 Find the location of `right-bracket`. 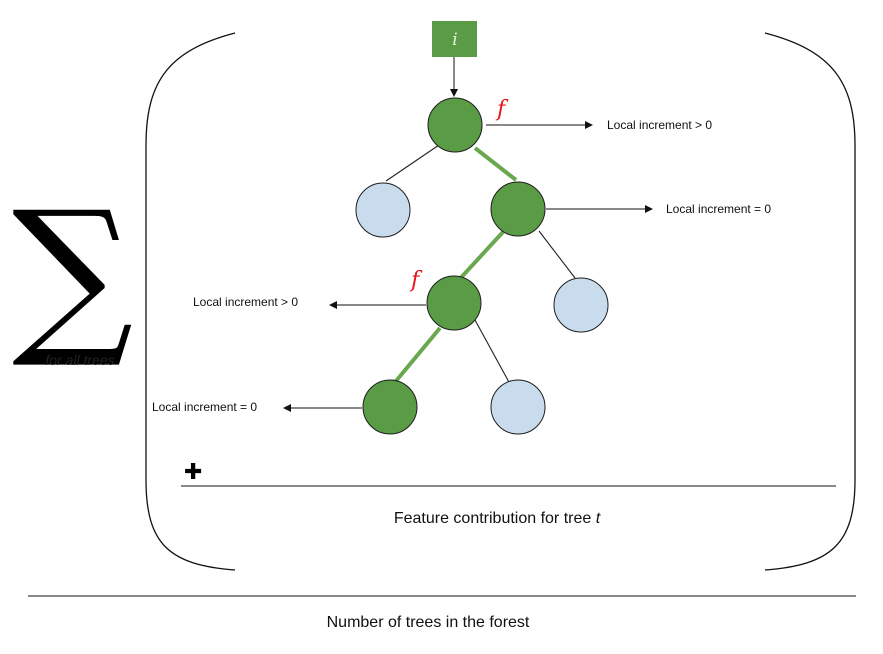

right-bracket is located at coordinates (810, 301).